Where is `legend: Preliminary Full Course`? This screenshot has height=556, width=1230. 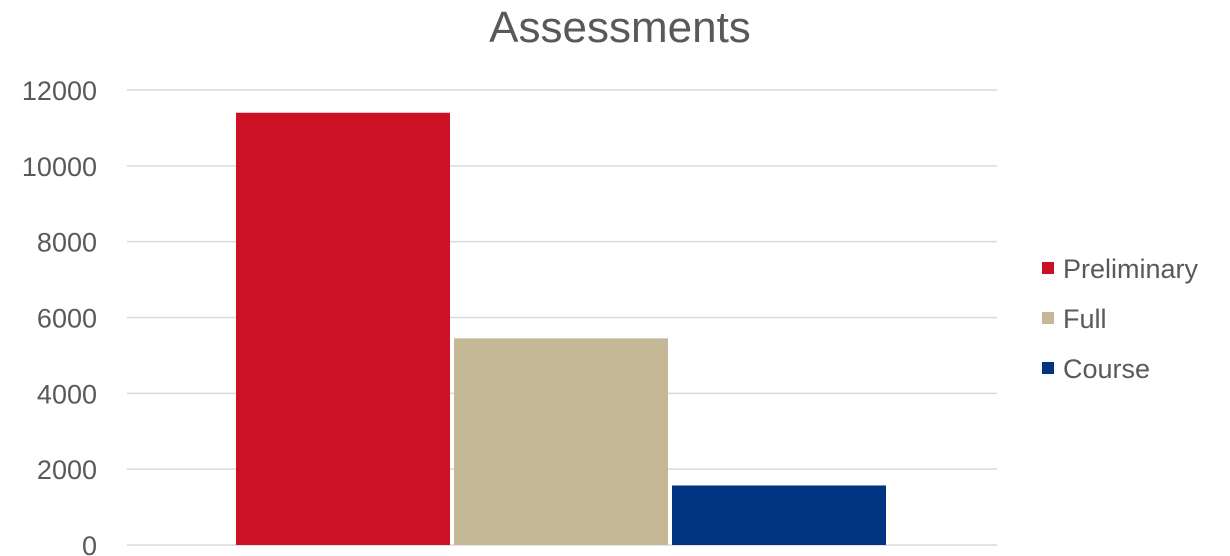 legend: Preliminary Full Course is located at coordinates (1120, 319).